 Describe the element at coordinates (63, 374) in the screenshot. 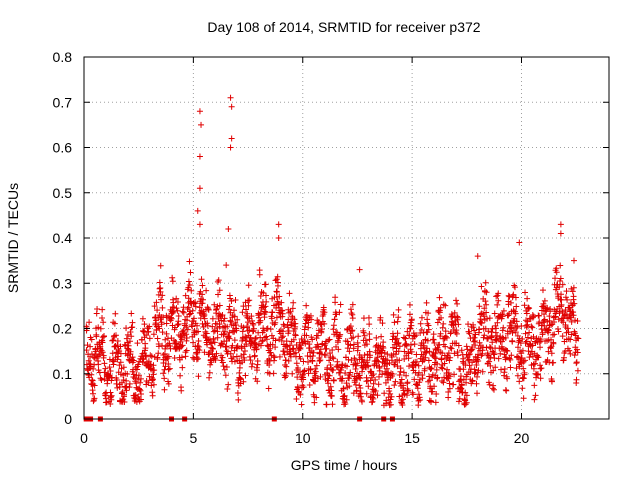

I see `y-tick-label: 0.1` at that location.